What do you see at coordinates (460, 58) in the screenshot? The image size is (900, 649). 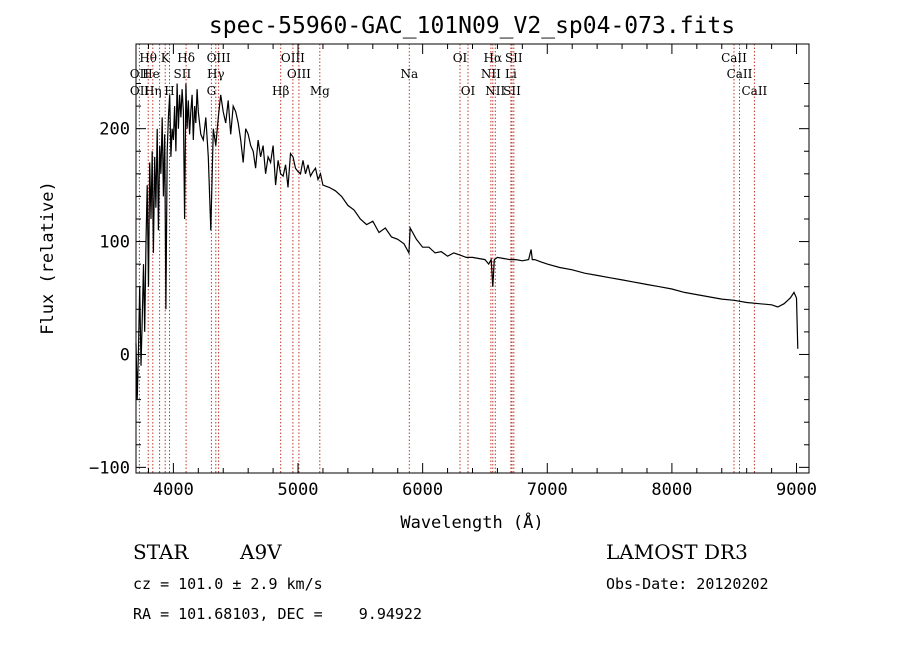 I see `line-label-5: OI` at bounding box center [460, 58].